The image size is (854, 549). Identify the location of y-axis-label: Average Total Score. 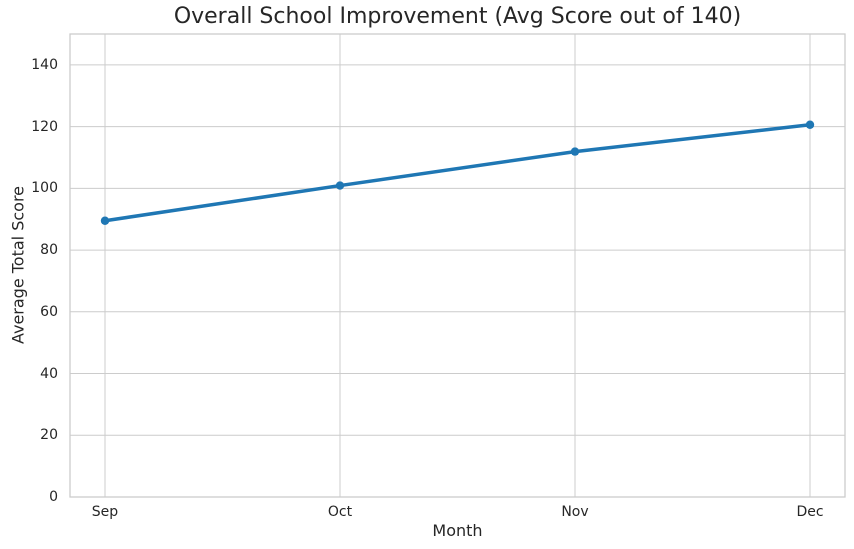
(18, 265).